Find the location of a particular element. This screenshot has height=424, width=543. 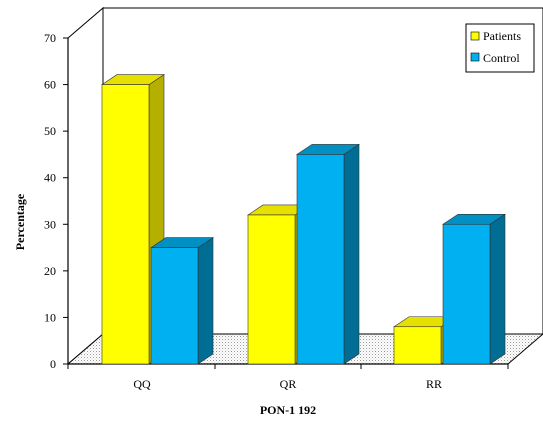

legend-label-control: Control is located at coordinates (501, 58).